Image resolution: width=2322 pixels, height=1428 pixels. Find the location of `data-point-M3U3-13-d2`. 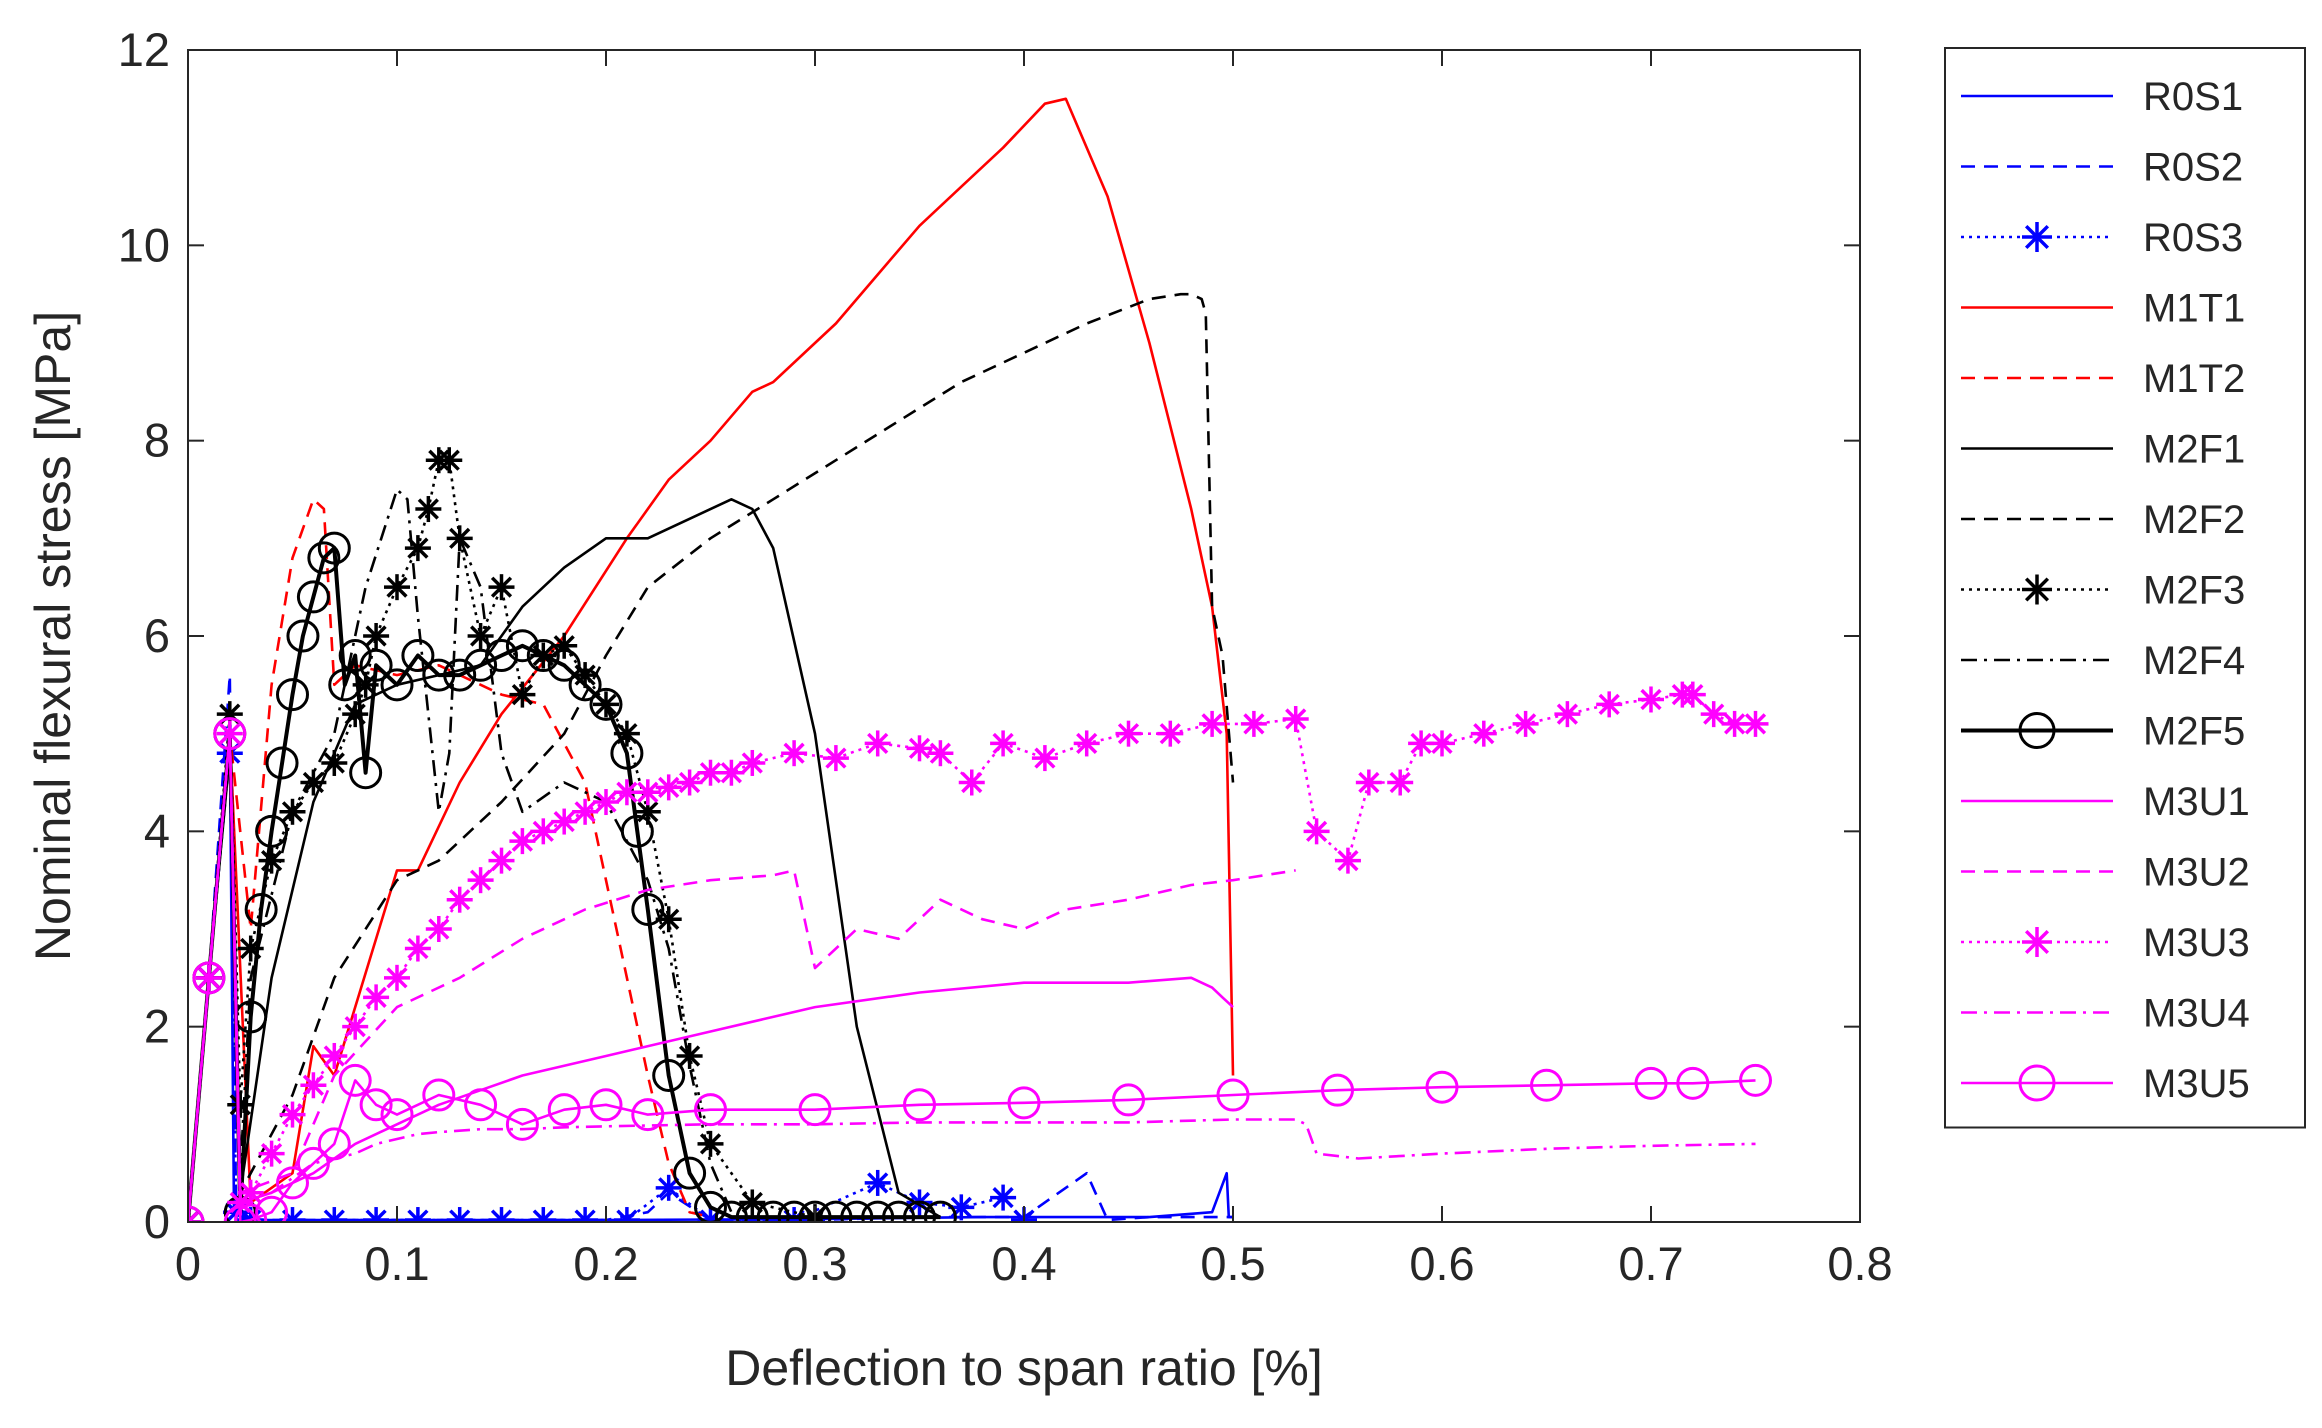

data-point-M3U3-13-d2 is located at coordinates (439, 929).